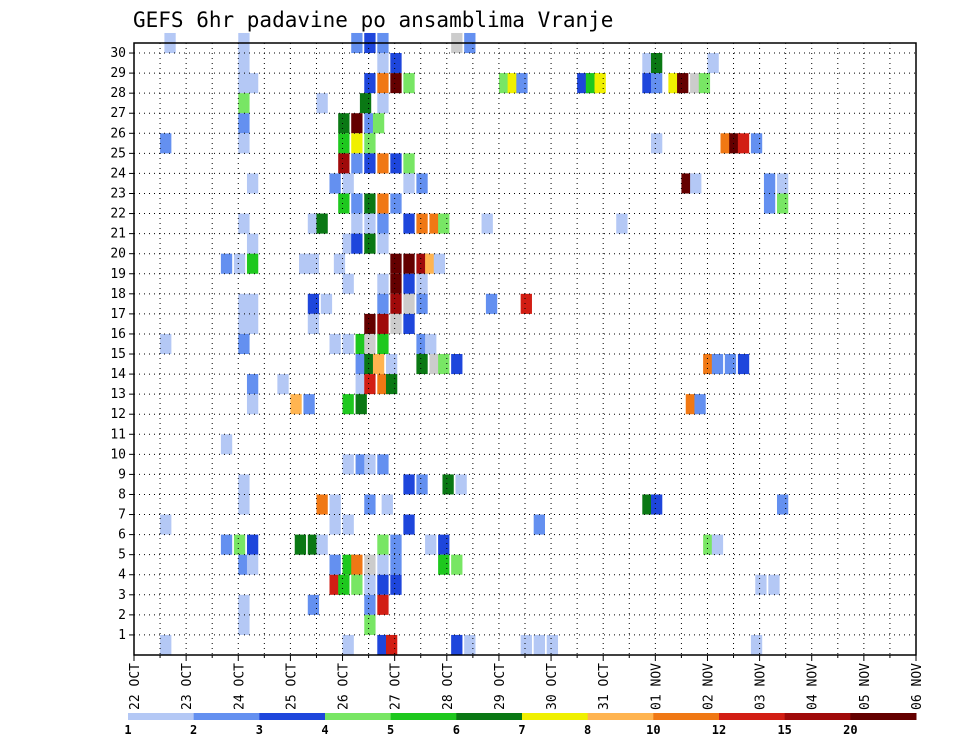 Image resolution: width=960 pixels, height=742 pixels. I want to click on y-tick-label: 17, so click(118, 314).